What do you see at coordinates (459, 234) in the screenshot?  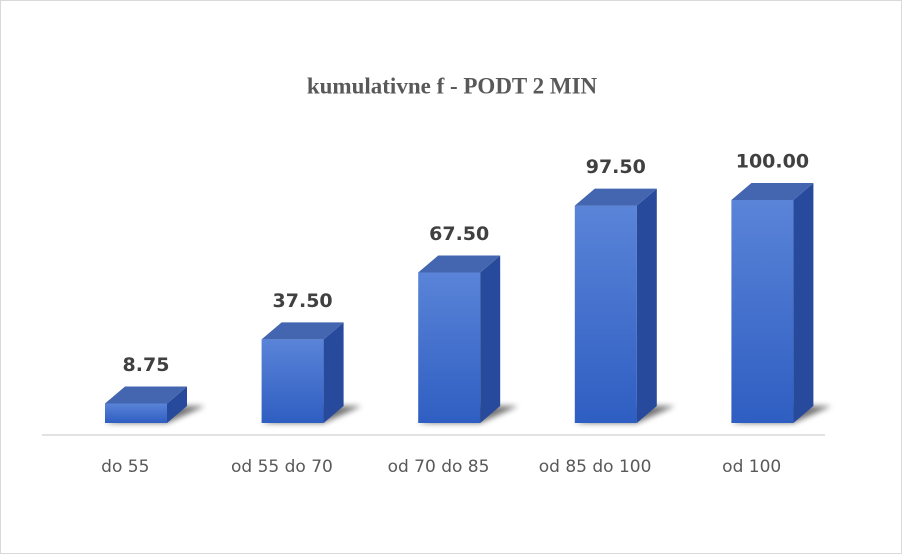 I see `value-label: 67.50` at bounding box center [459, 234].